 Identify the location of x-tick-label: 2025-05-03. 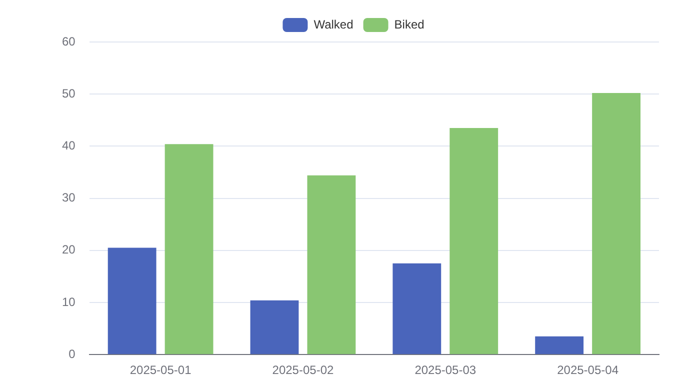
(445, 370).